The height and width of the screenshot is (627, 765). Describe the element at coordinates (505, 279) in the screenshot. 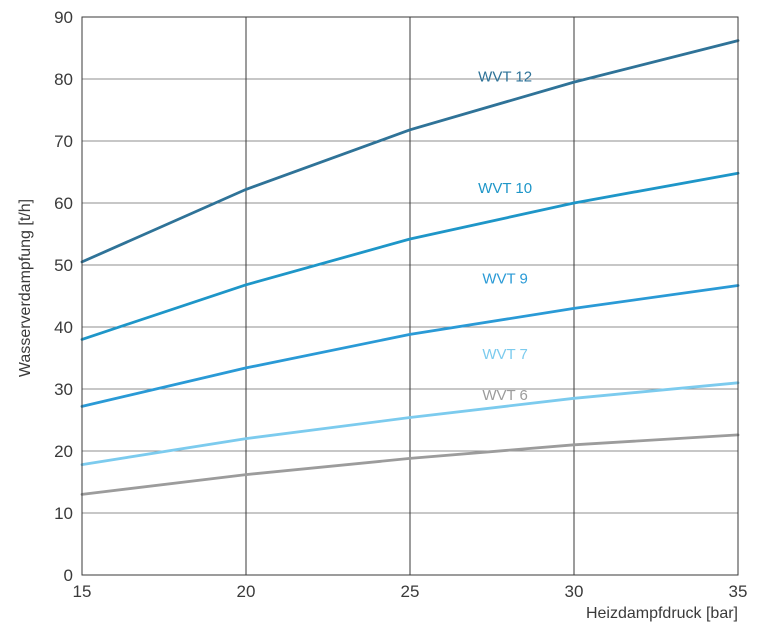

I see `series-label: WVT 9` at that location.